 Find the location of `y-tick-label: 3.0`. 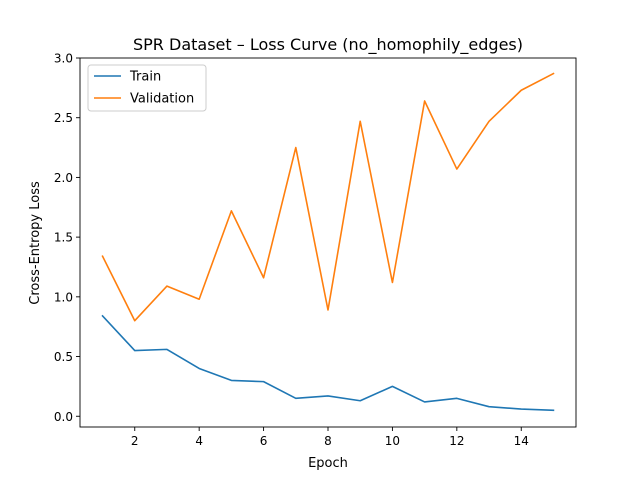

y-tick-label: 3.0 is located at coordinates (63, 59).